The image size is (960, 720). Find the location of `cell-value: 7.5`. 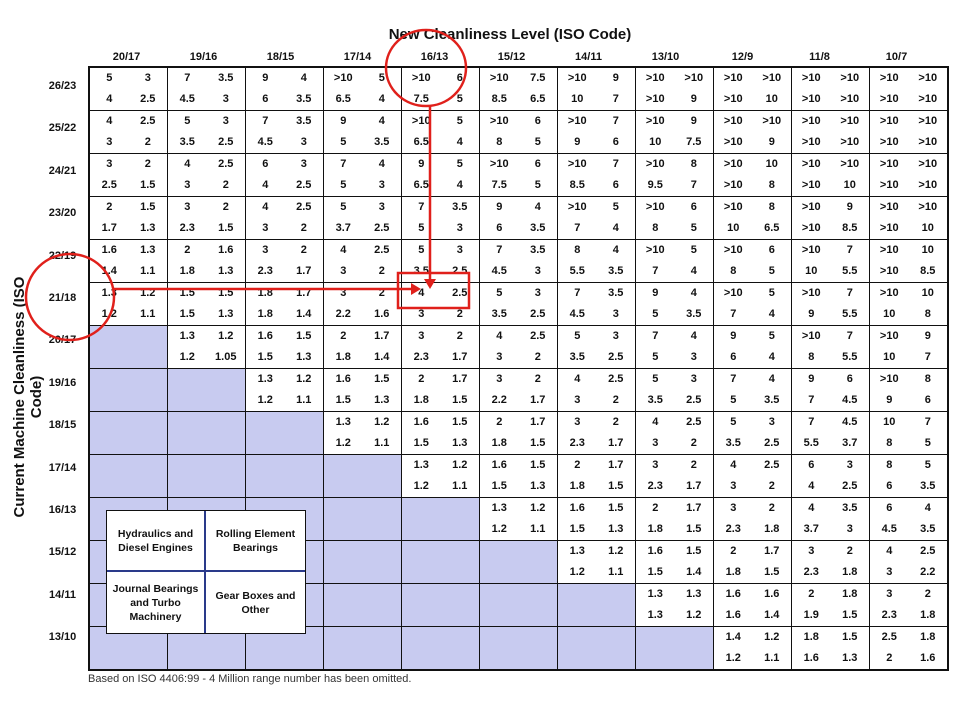

cell-value: 7.5 is located at coordinates (421, 99).